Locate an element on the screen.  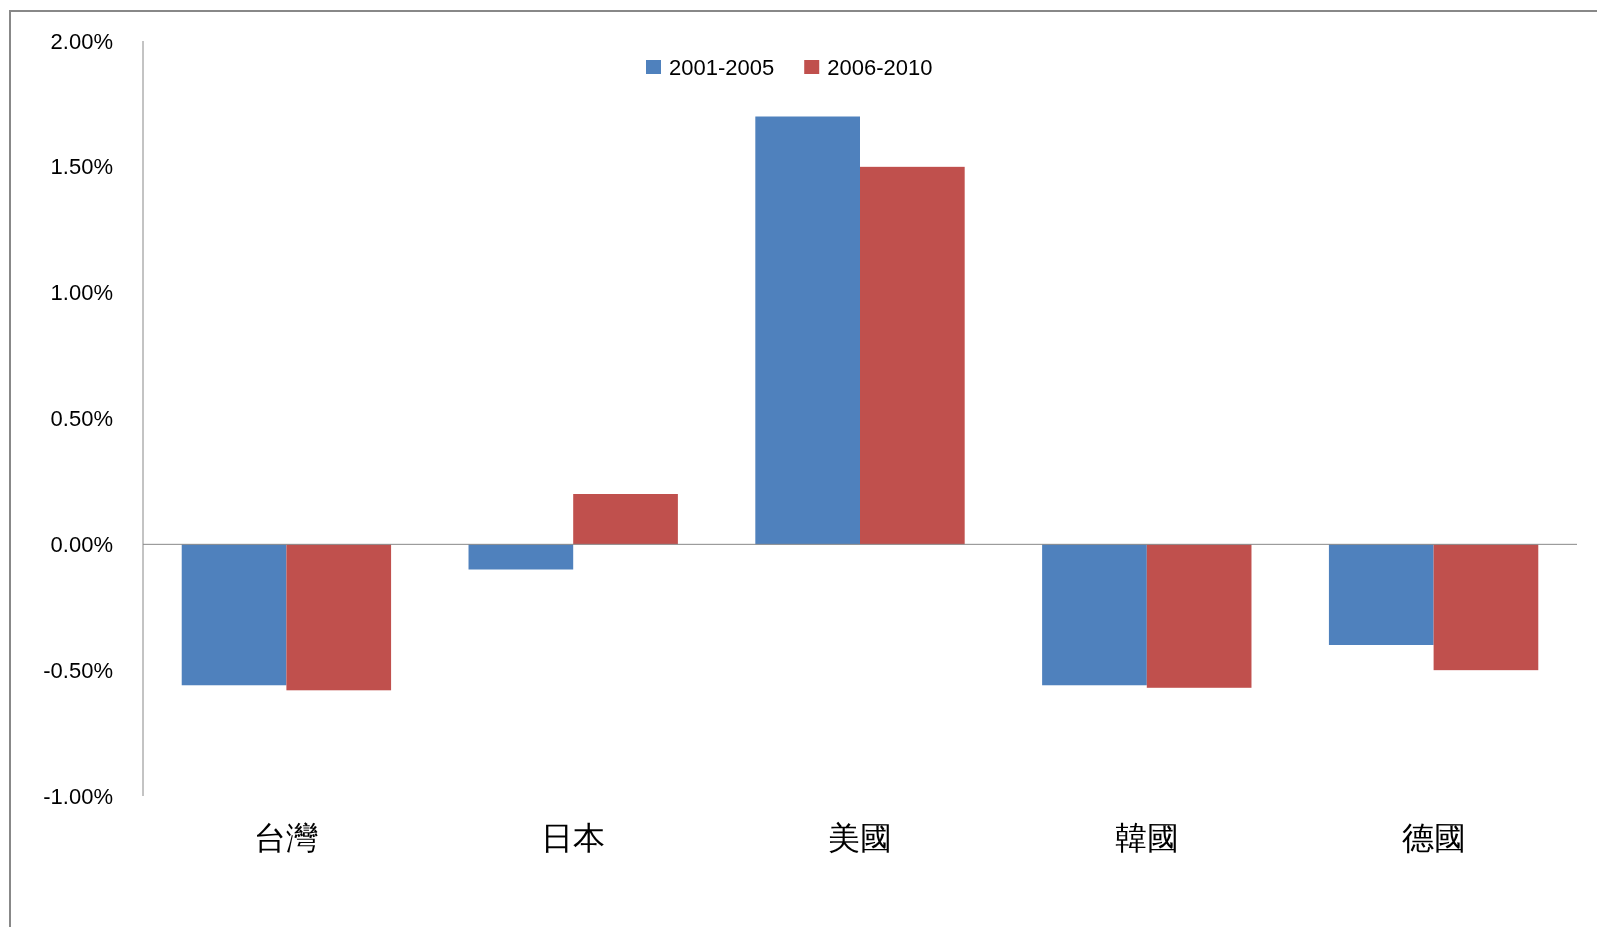
y-tick-label: 1.50% is located at coordinates (81, 167).